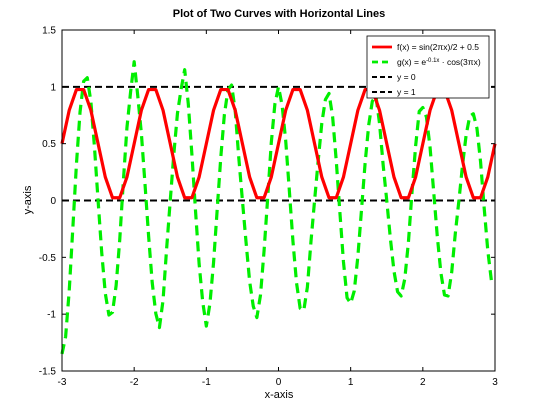  Describe the element at coordinates (406, 92) in the screenshot. I see `legend-label-3: y = 1` at that location.